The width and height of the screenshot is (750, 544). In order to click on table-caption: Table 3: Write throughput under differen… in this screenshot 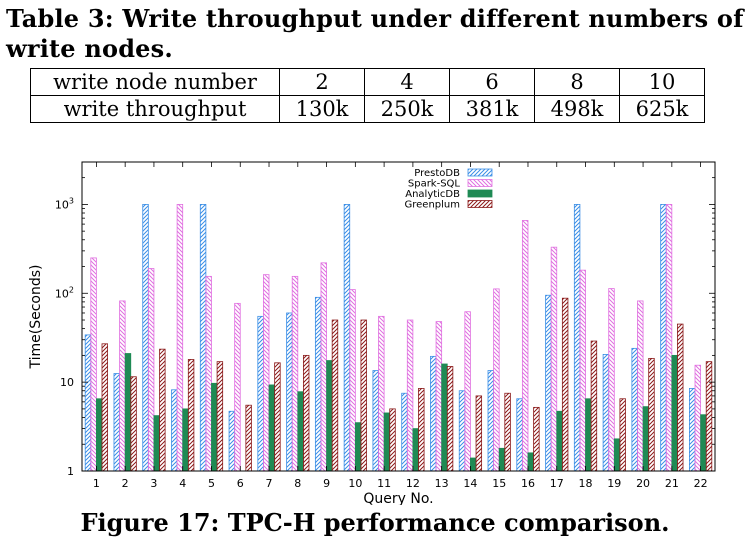, I will do `click(375, 33)`.